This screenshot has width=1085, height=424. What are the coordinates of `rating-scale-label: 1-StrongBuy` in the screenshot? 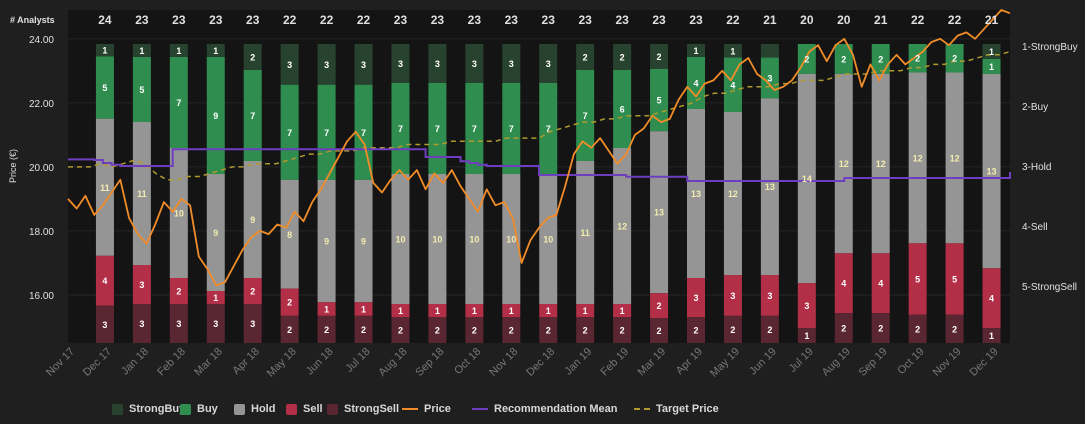 It's located at (1050, 47).